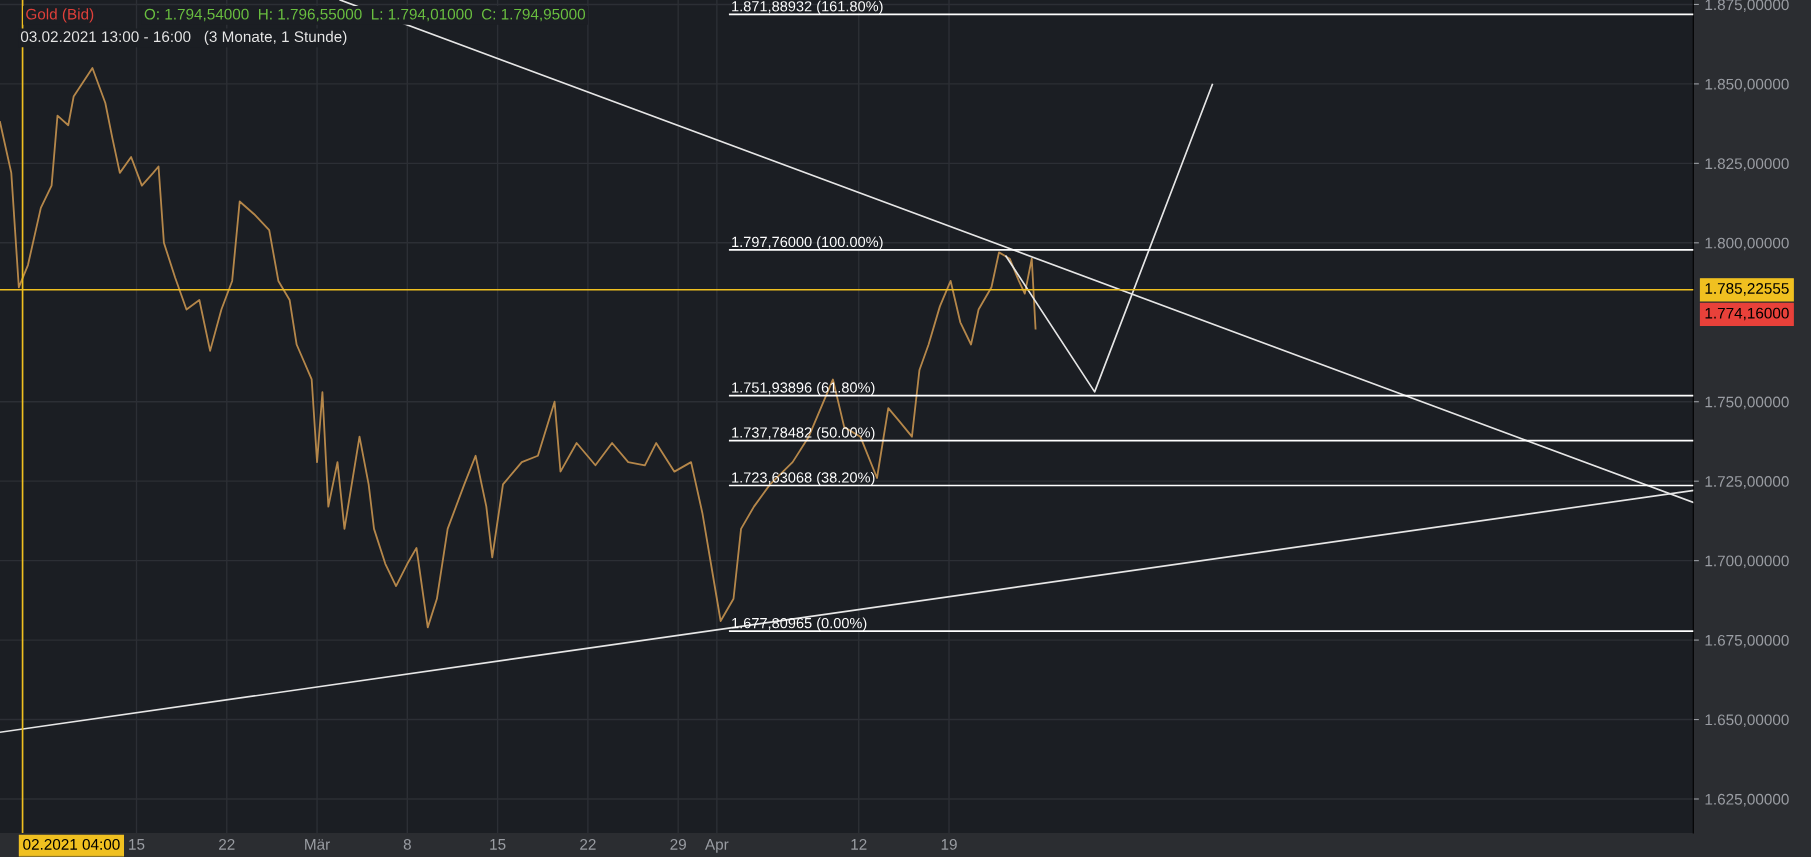 This screenshot has height=857, width=1811. What do you see at coordinates (1747, 562) in the screenshot?
I see `y-tick-label: 1.700,00000` at bounding box center [1747, 562].